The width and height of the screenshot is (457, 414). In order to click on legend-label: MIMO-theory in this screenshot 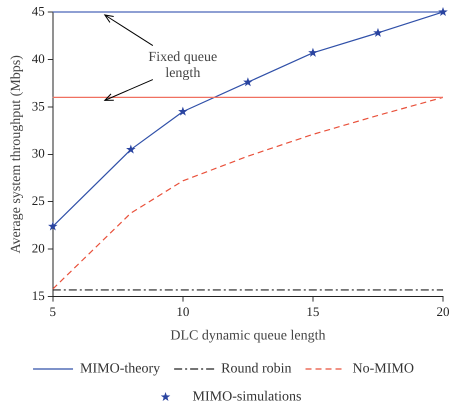, I will do `click(120, 369)`.